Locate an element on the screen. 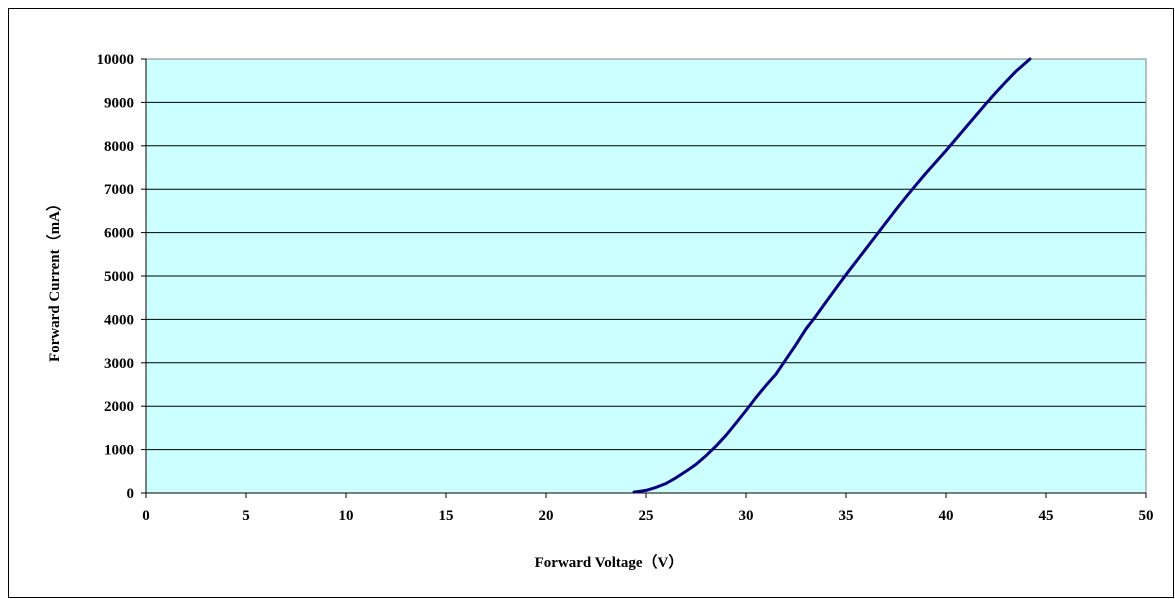 This screenshot has width=1175, height=599. y-tick-label: 0 is located at coordinates (131, 494).